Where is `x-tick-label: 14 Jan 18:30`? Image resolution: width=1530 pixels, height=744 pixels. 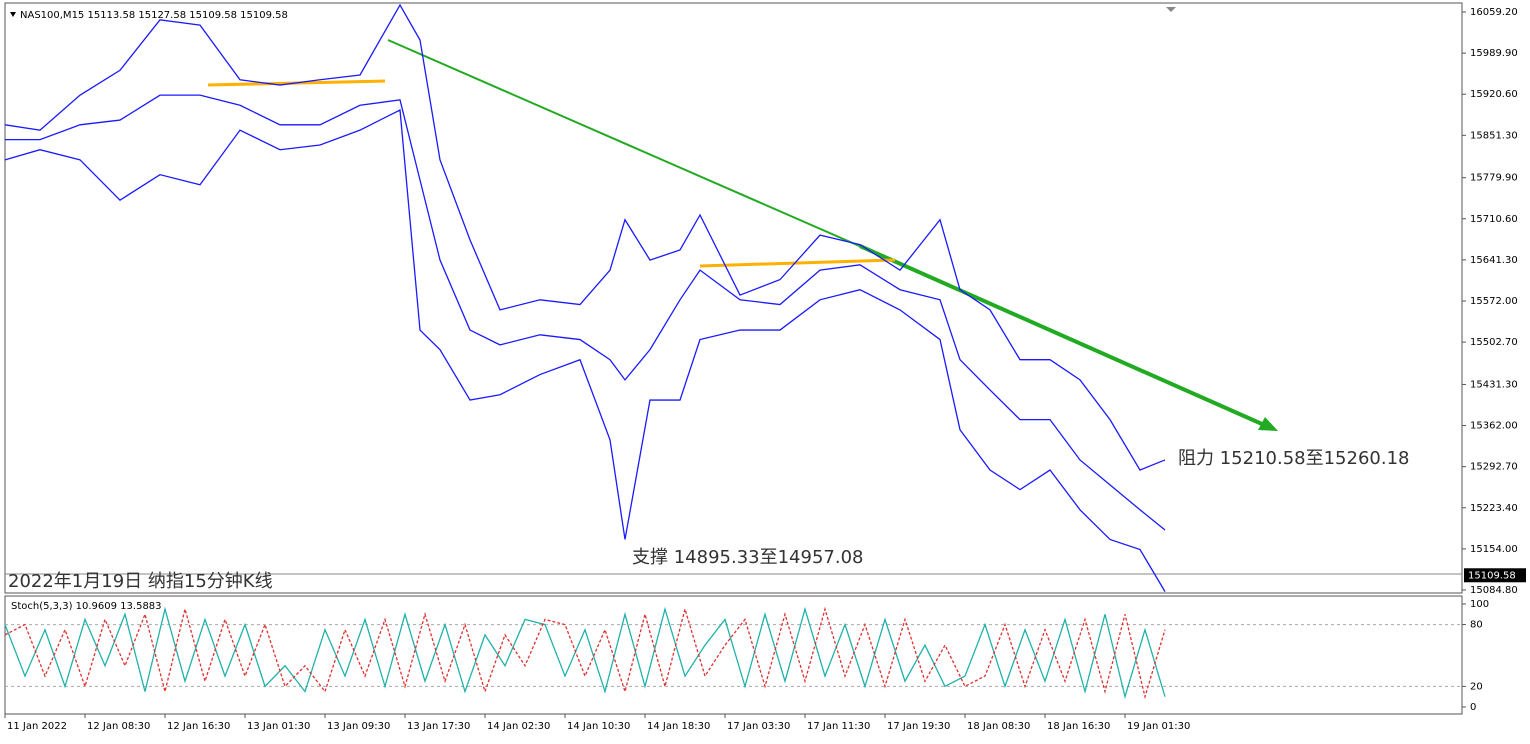 x-tick-label: 14 Jan 18:30 is located at coordinates (678, 726).